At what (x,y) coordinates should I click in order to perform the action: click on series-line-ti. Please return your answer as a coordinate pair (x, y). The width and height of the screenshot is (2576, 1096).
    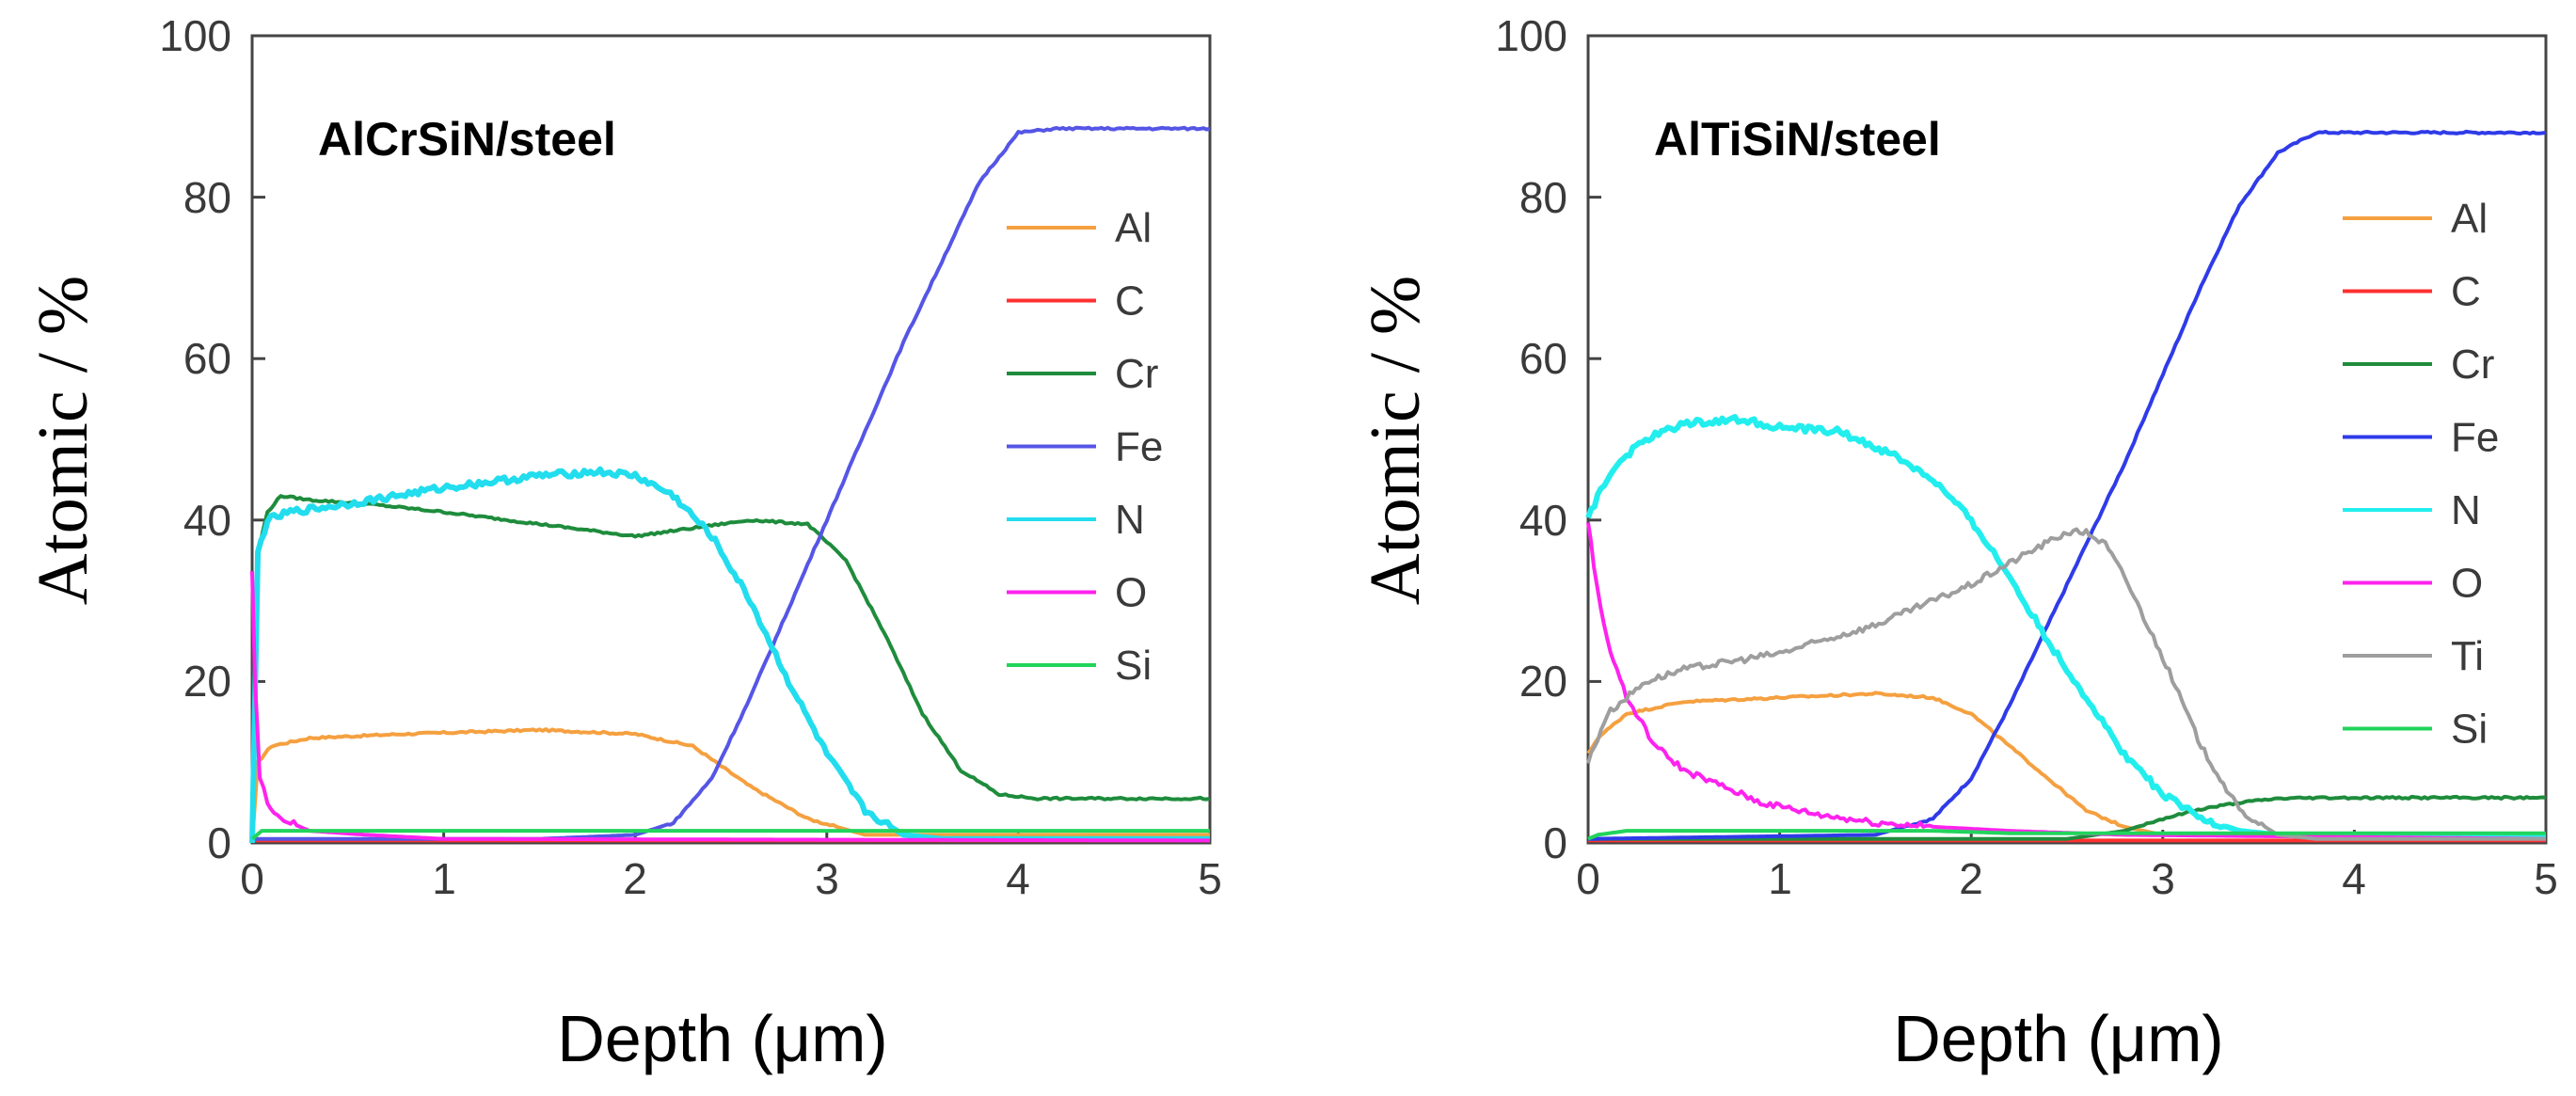
    Looking at the image, I should click on (2066, 684).